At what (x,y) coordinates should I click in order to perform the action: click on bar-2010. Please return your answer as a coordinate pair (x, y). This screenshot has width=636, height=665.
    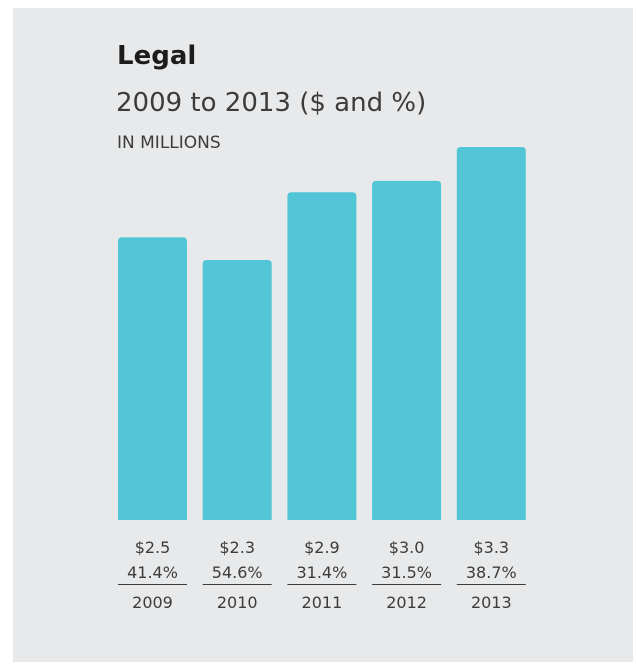
    Looking at the image, I should click on (237, 390).